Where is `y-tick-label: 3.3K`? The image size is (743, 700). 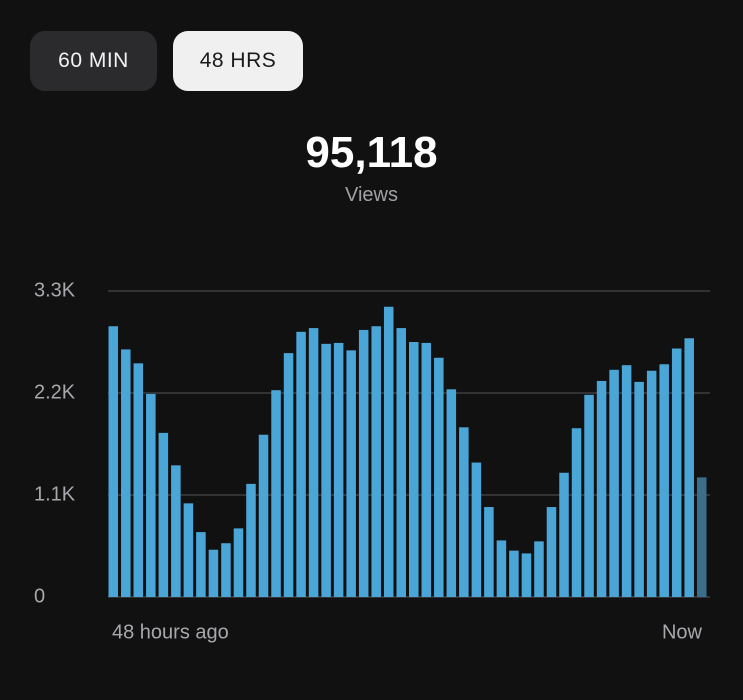 y-tick-label: 3.3K is located at coordinates (55, 290).